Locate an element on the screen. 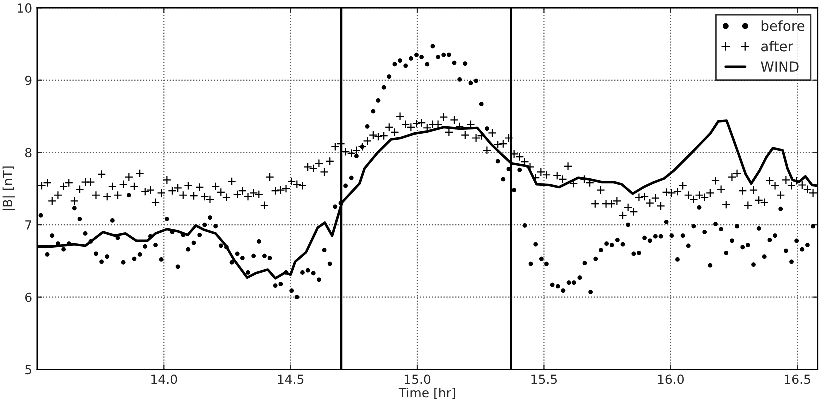 The image size is (832, 404). y-tick-label: 9 is located at coordinates (28, 81).